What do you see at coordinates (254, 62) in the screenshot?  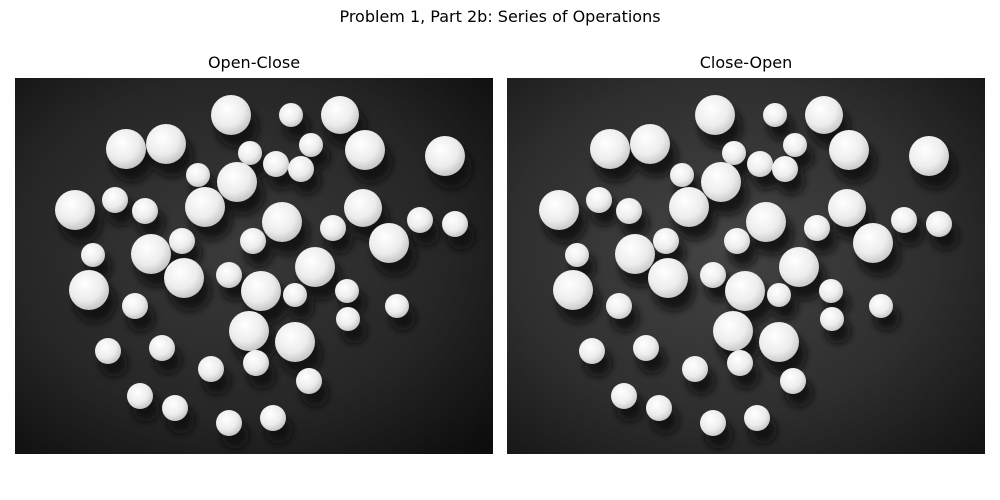 I see `panel-title-open-close: Open-Close` at bounding box center [254, 62].